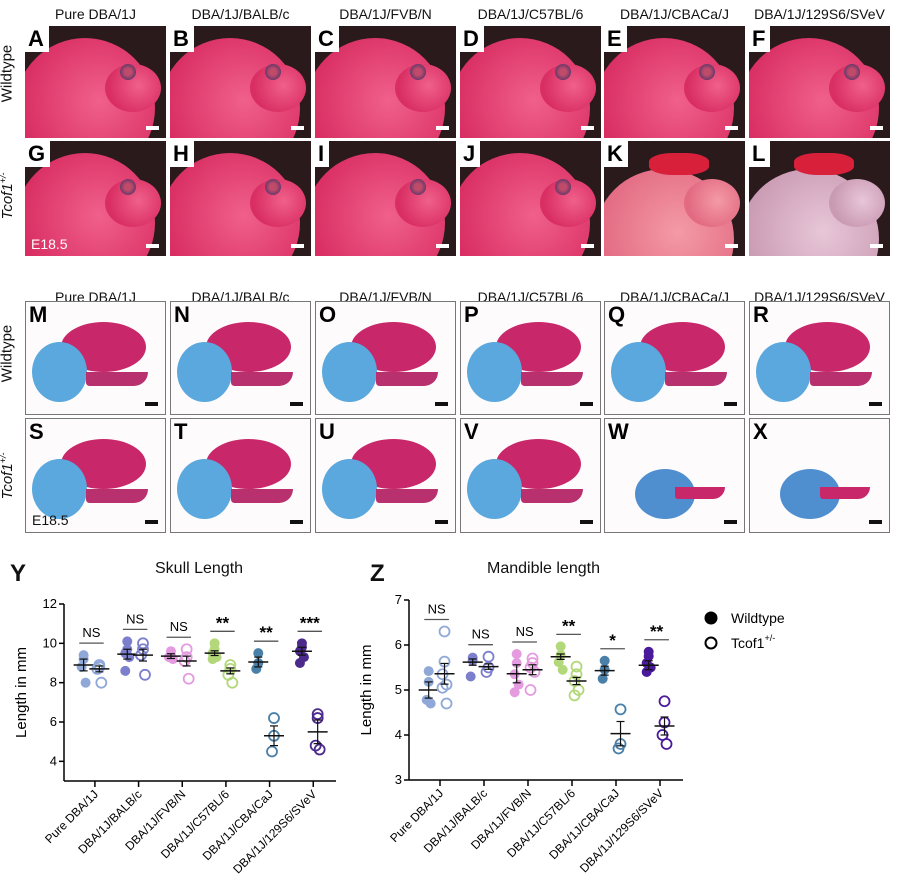 The image size is (900, 891). I want to click on panel-letter: S, so click(36, 431).